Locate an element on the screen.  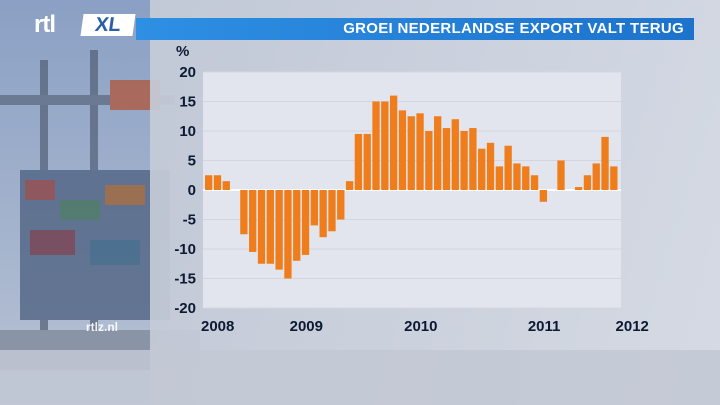
x-tick-label: 2009 is located at coordinates (306, 326).